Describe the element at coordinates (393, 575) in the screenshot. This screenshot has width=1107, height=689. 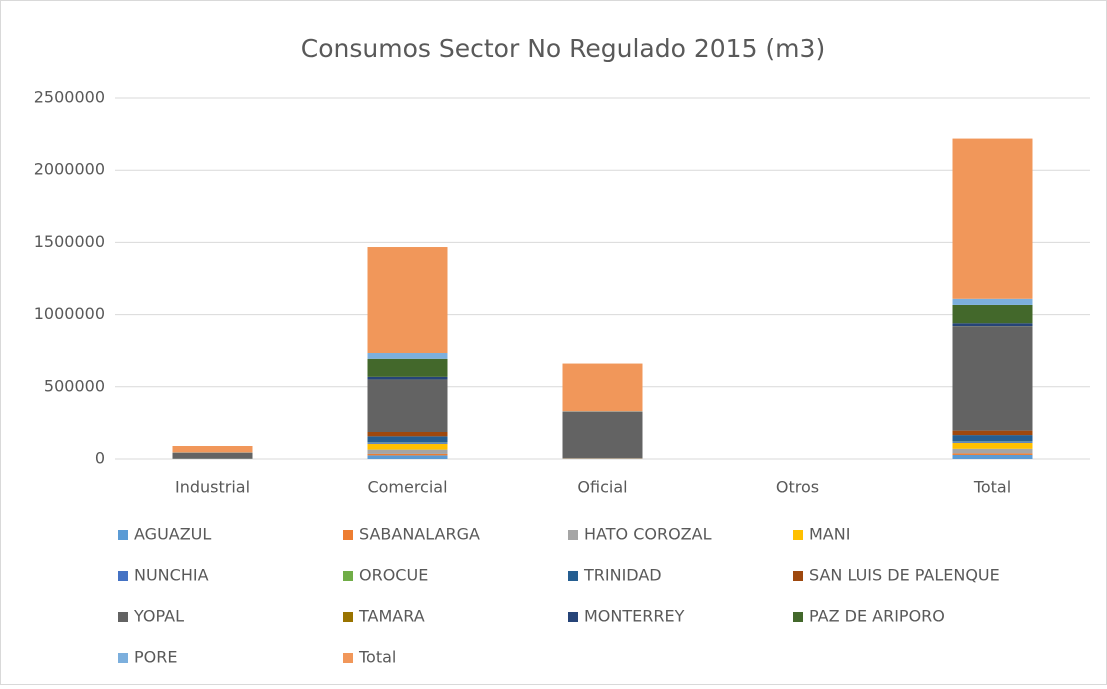
I see `legend-label: OROCUE` at that location.